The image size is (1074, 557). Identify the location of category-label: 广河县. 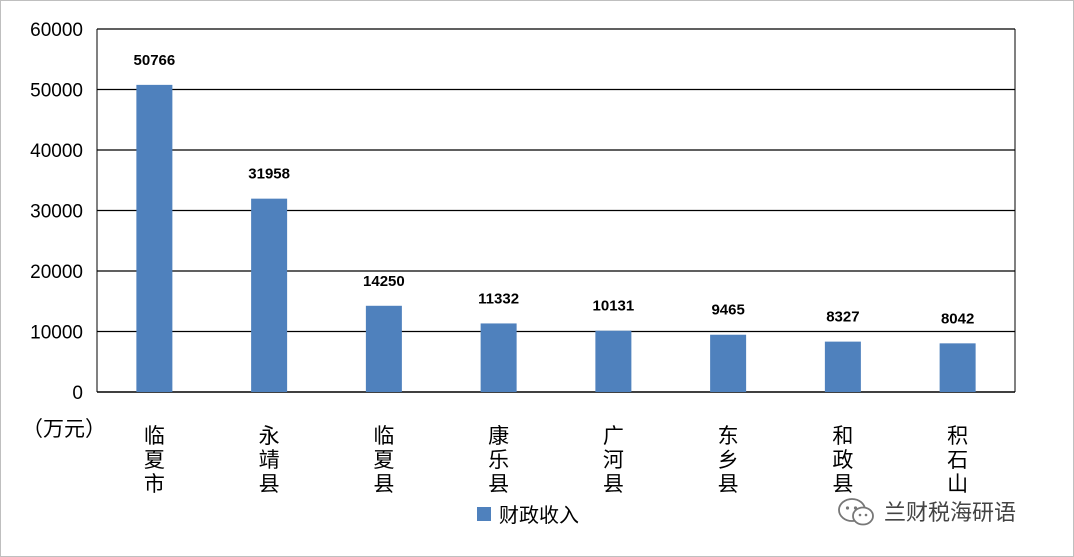
(613, 460).